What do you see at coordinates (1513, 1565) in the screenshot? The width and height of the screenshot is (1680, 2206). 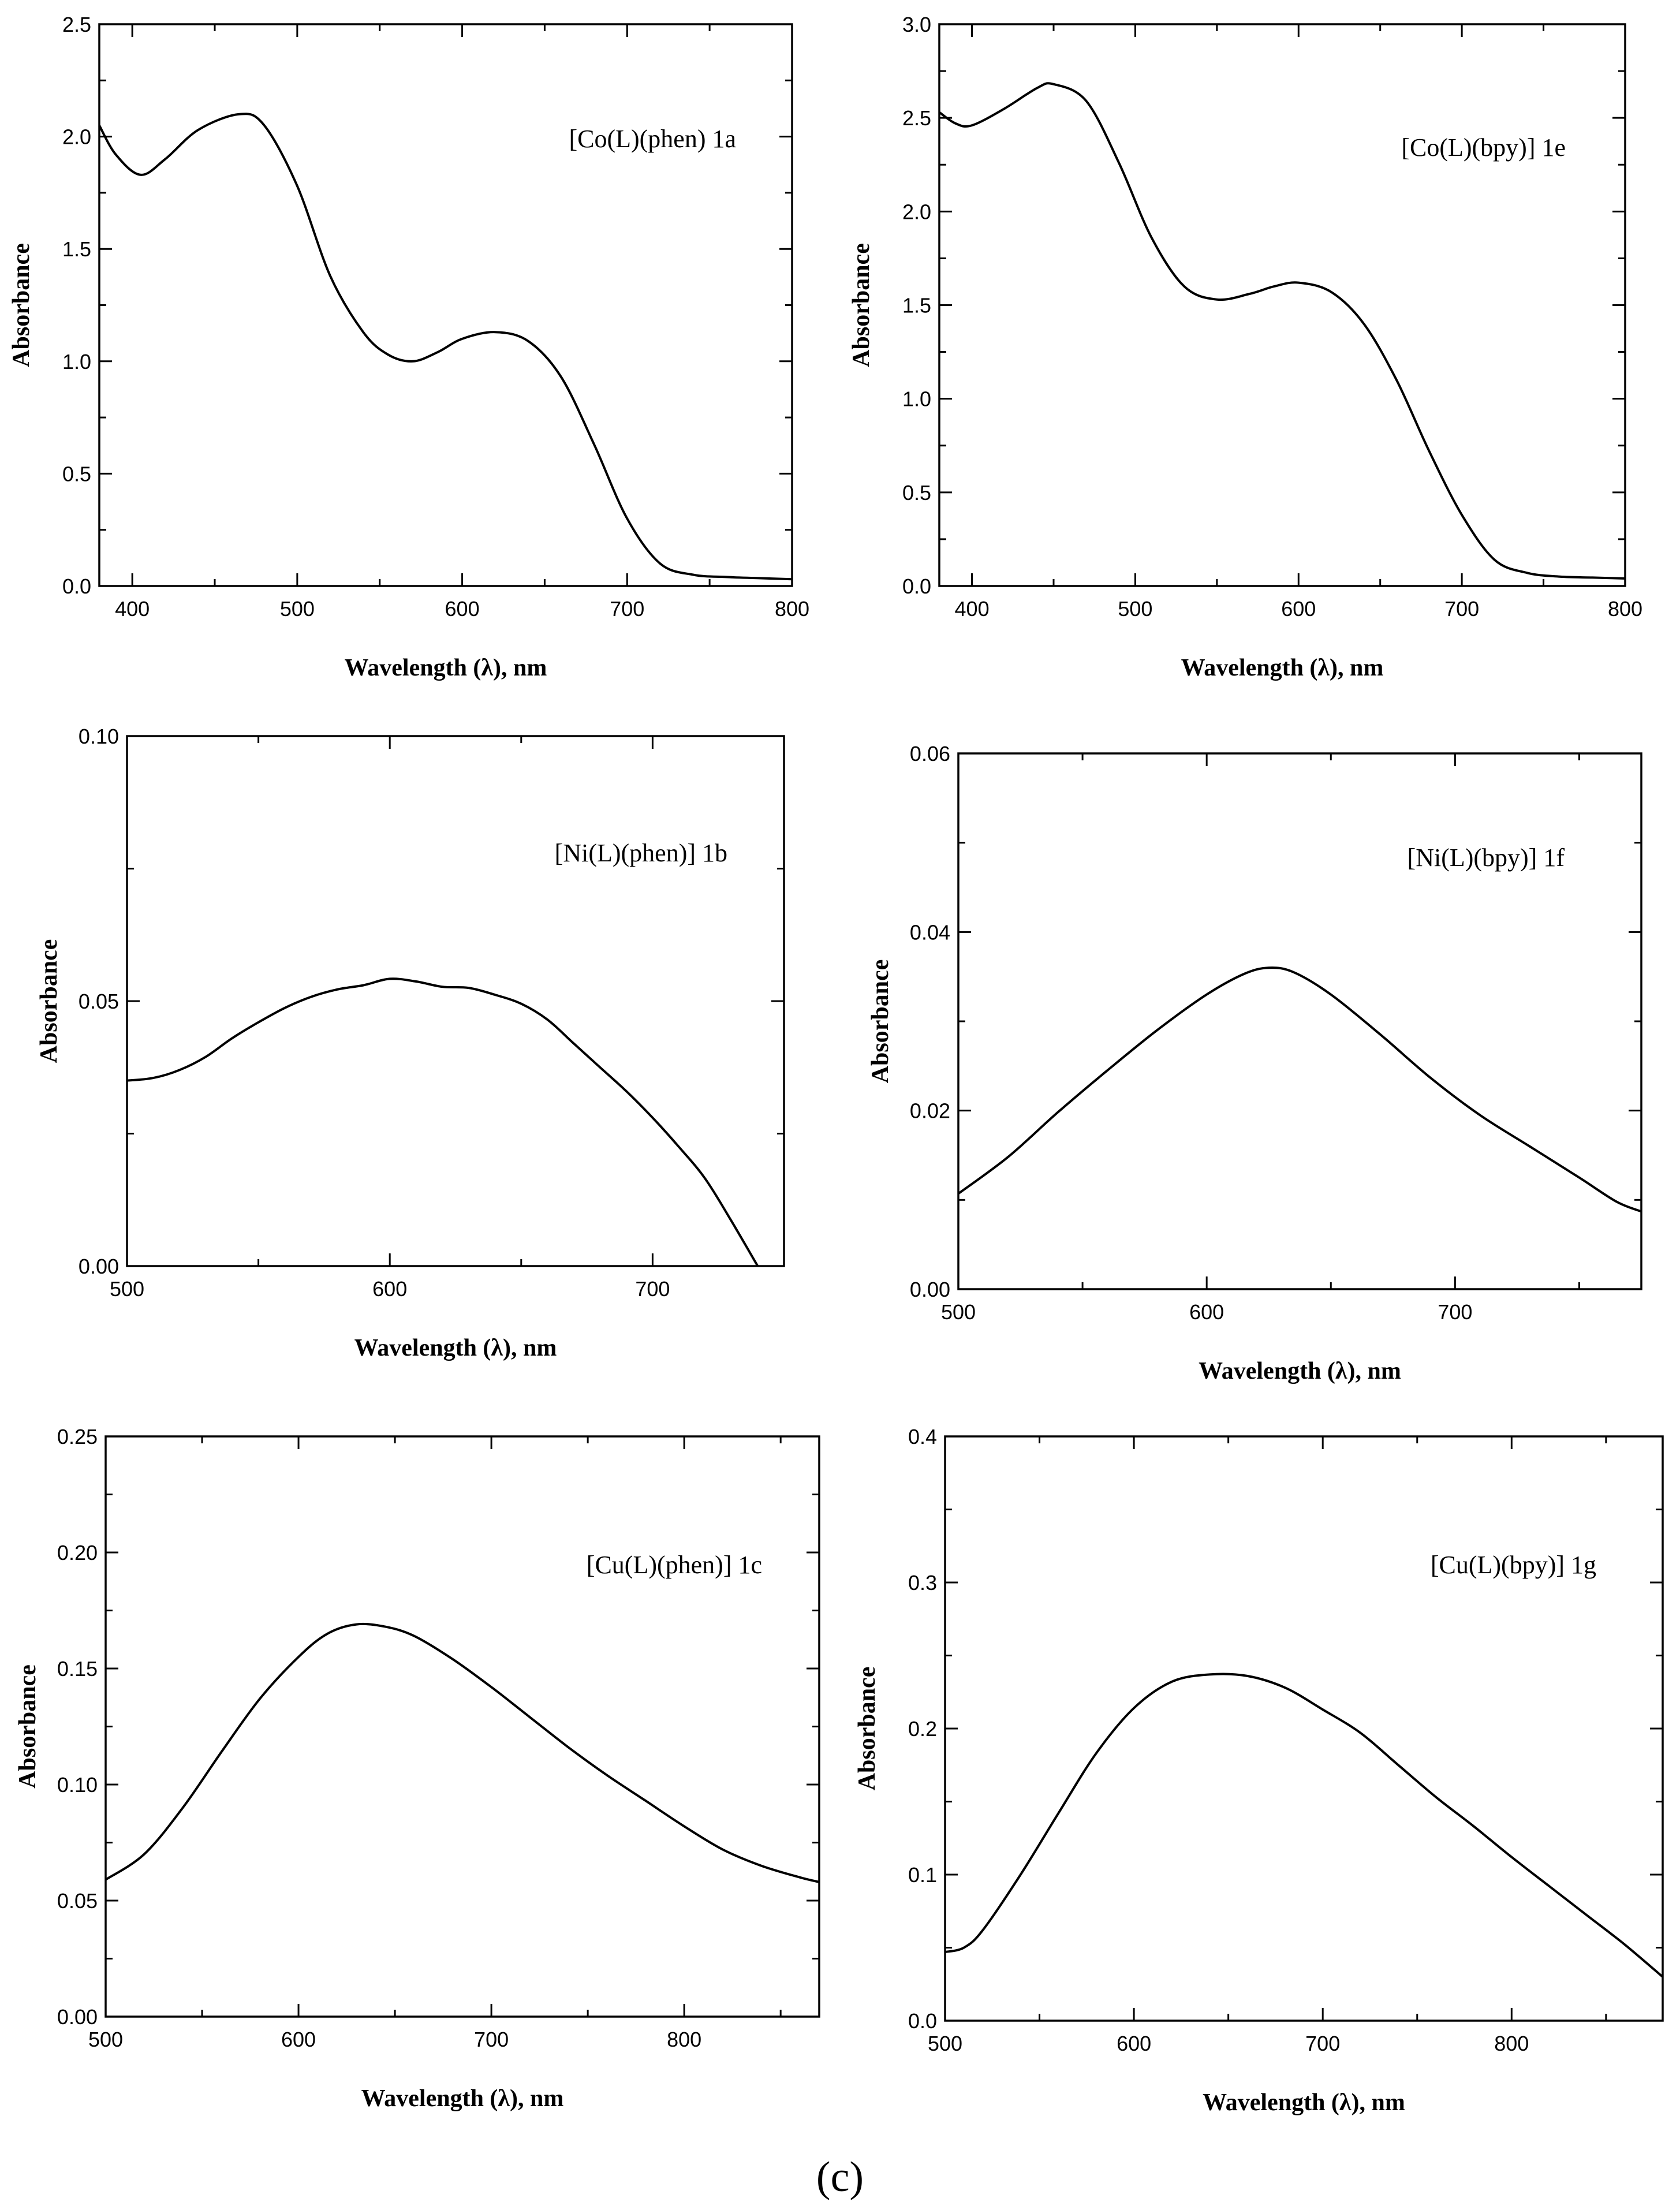 I see `series-annotation: [Cu(L)(bpy)] 1g` at bounding box center [1513, 1565].